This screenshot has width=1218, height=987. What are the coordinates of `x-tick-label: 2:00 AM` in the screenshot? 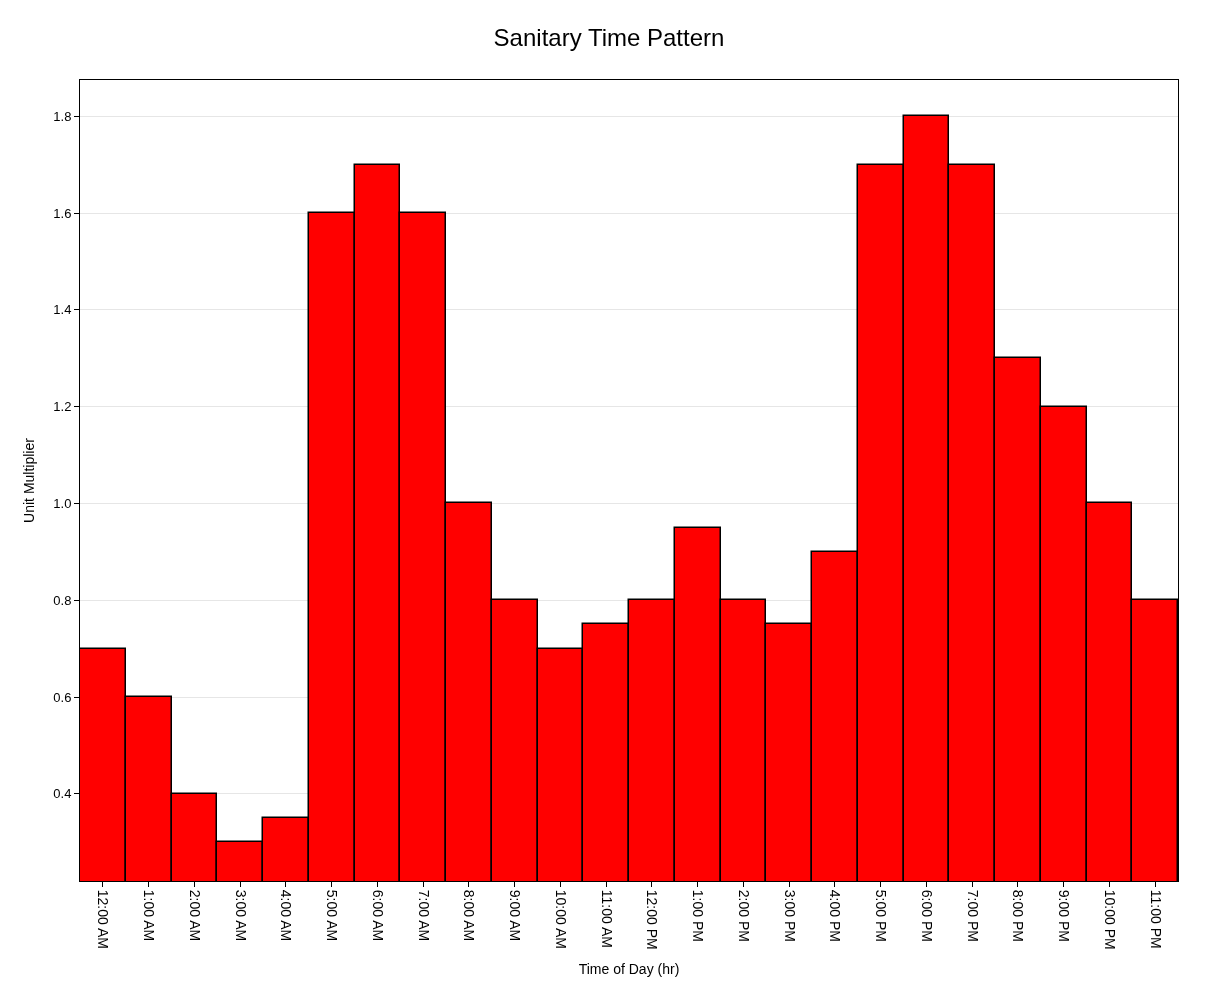 It's located at (194, 915).